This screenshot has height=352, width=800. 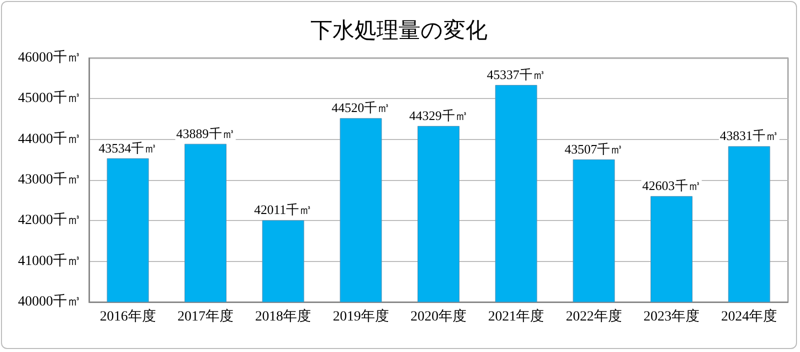 What do you see at coordinates (360, 316) in the screenshot?
I see `x-tick-label: 2019年度` at bounding box center [360, 316].